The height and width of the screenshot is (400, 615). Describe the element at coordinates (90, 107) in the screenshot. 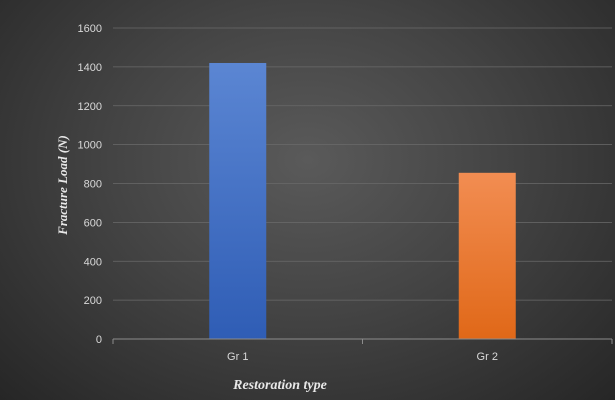

I see `y-tick-label: 1200` at that location.